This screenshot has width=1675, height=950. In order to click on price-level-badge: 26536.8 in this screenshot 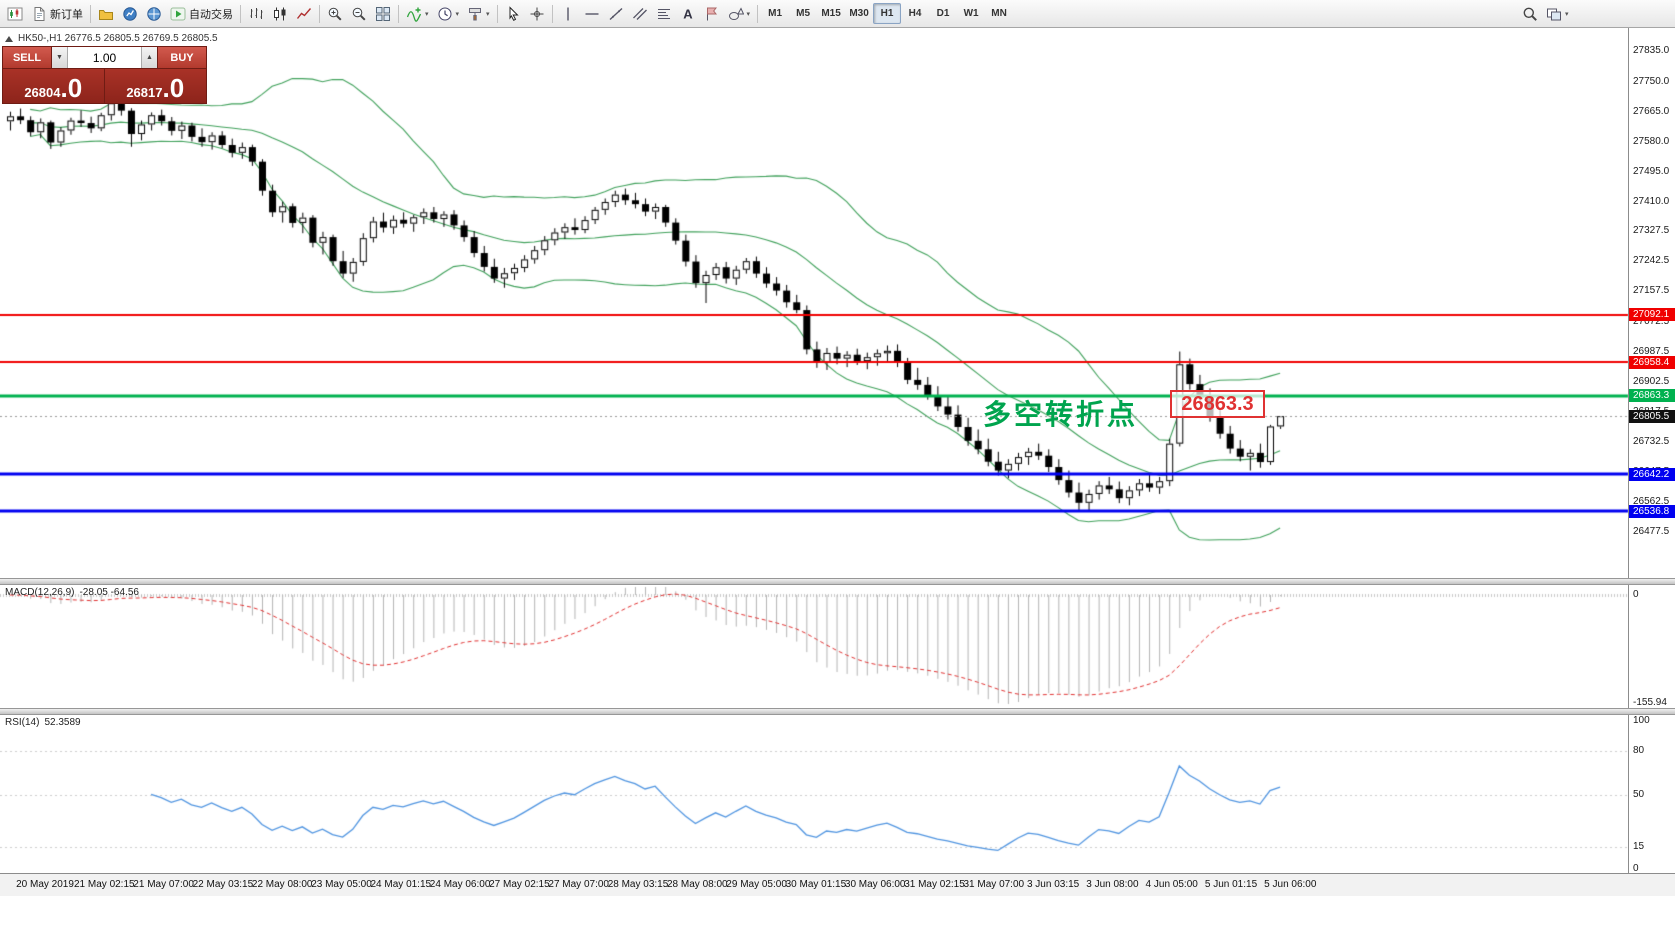, I will do `click(1652, 511)`.